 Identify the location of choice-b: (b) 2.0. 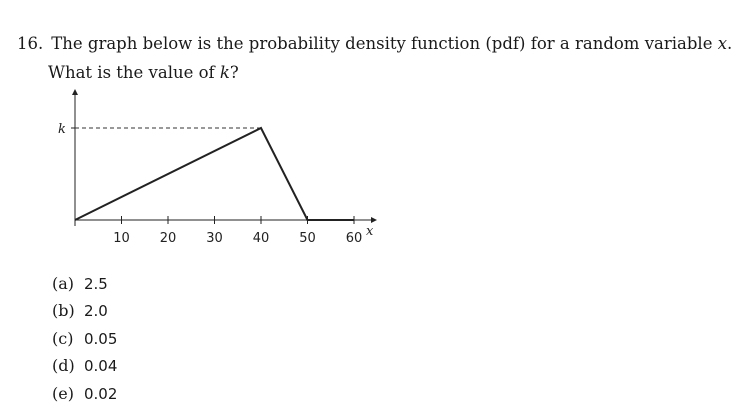
(84, 310).